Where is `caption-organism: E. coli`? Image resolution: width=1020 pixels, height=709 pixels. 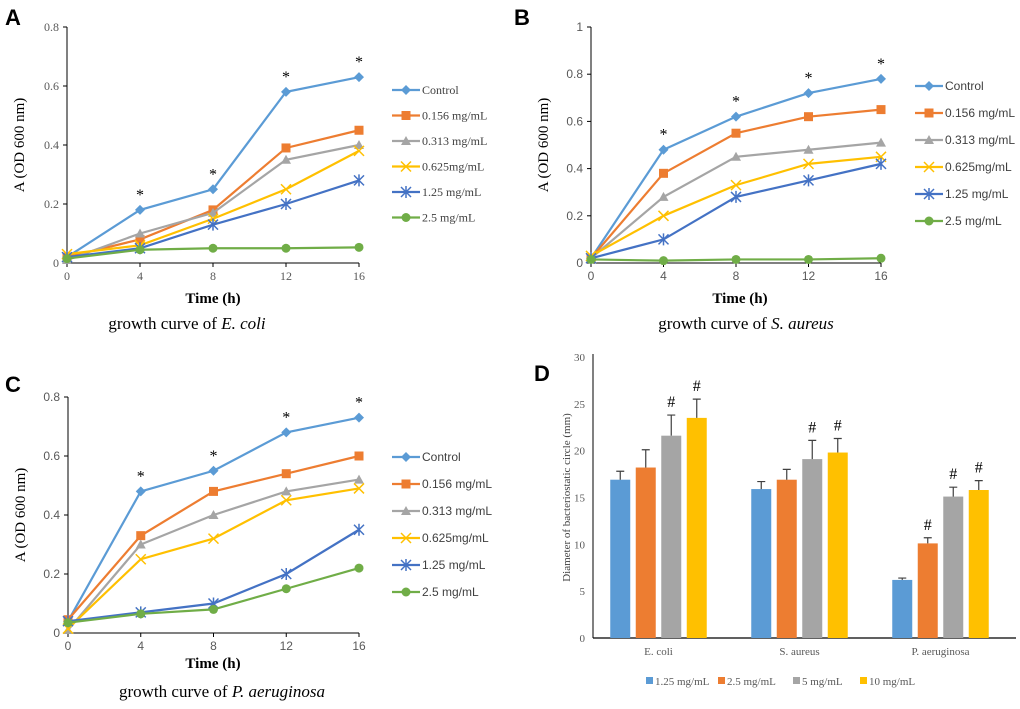 caption-organism: E. coli is located at coordinates (243, 323).